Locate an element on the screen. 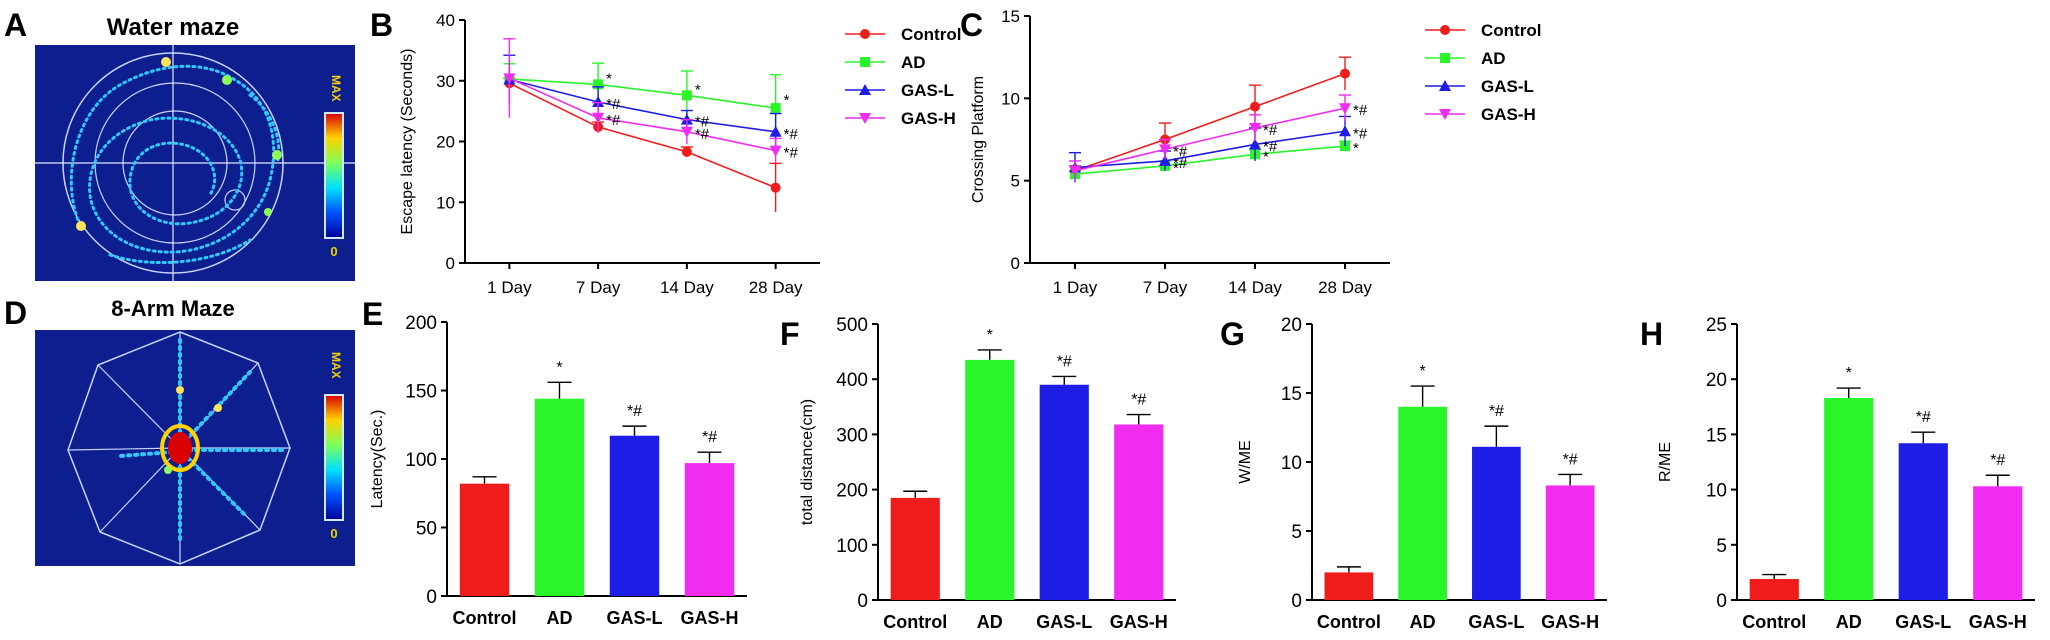 The image size is (2050, 640). series-line-gas-h is located at coordinates (1210, 139).